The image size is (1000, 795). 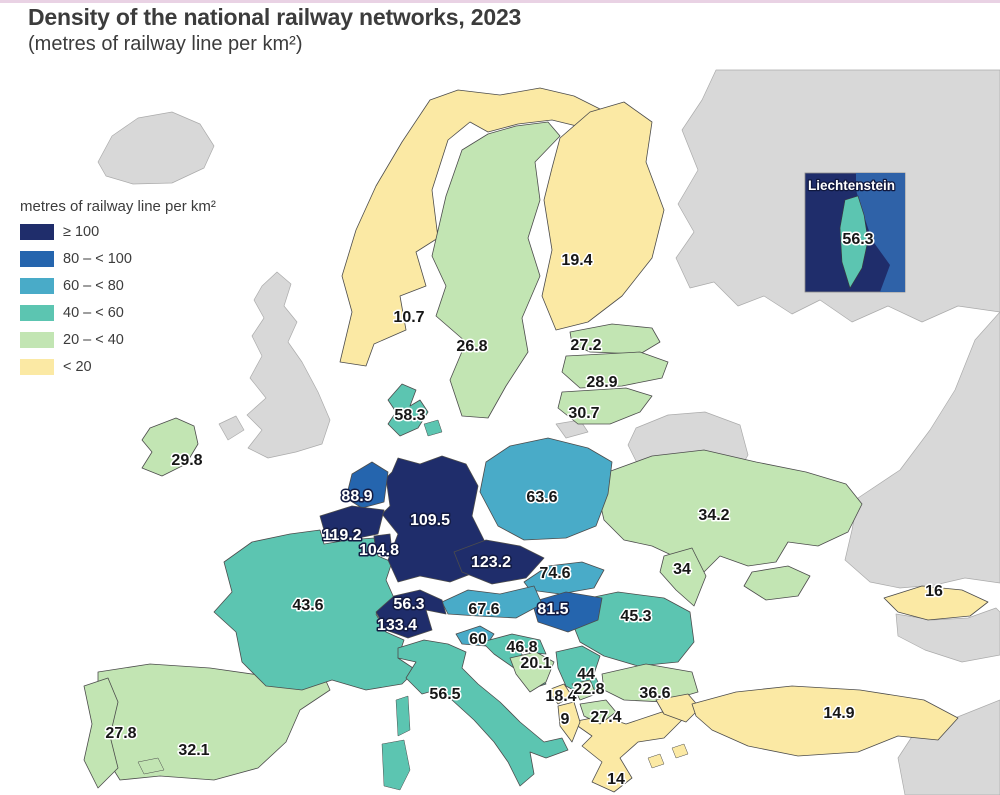 What do you see at coordinates (682, 569) in the screenshot?
I see `value-label-moldova: 34` at bounding box center [682, 569].